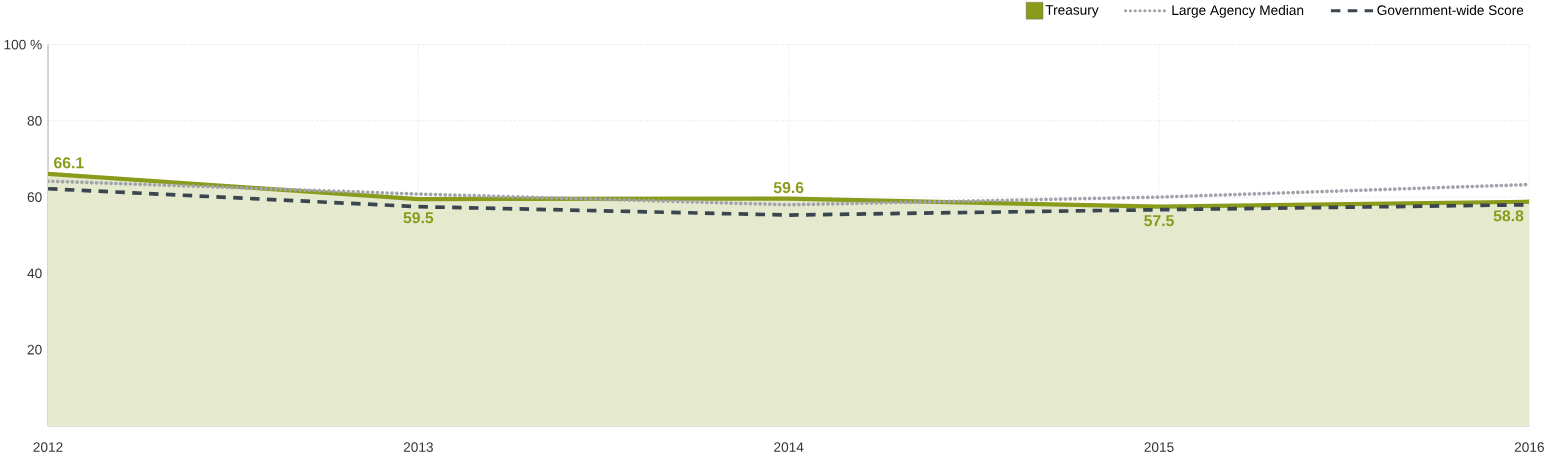  What do you see at coordinates (418, 447) in the screenshot?
I see `x-tick-label: 2013` at bounding box center [418, 447].